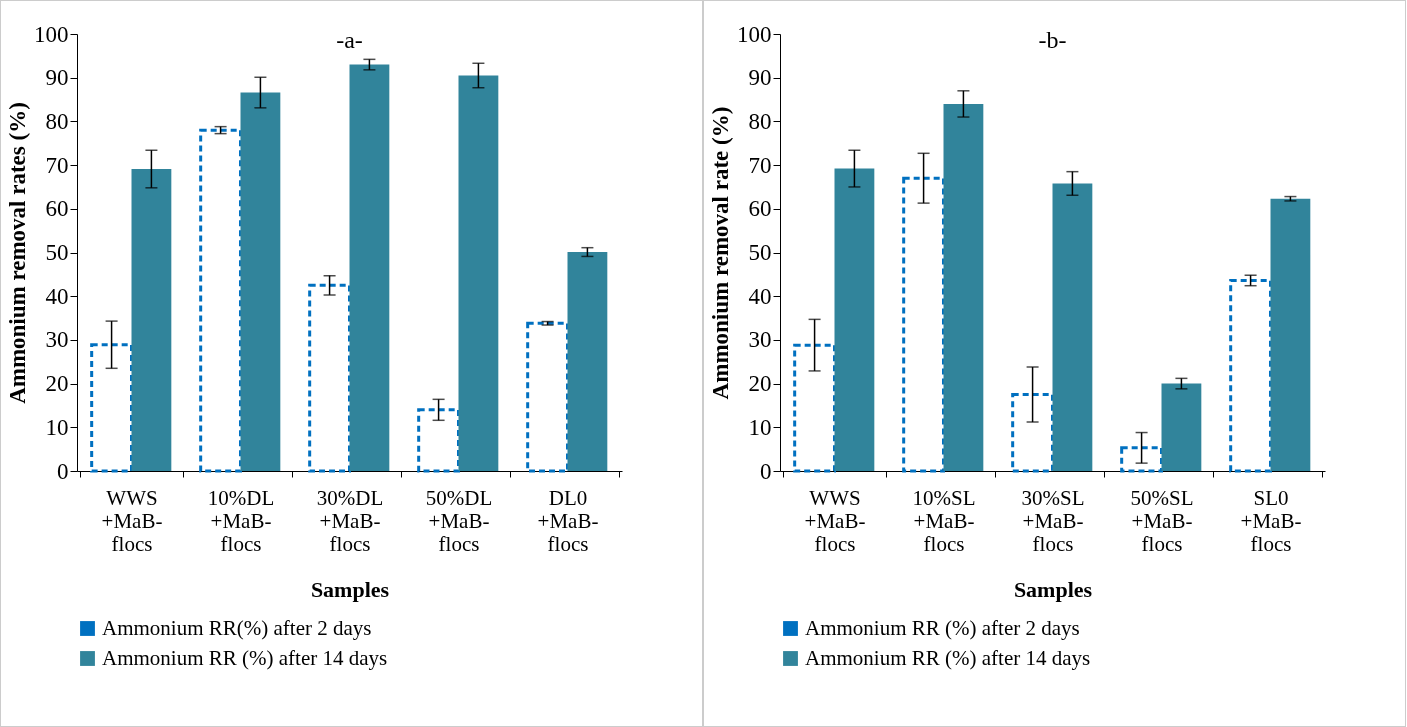 The image size is (1407, 727). What do you see at coordinates (1271, 520) in the screenshot?
I see `x-tick-label: SL0 +MaB-flocs` at bounding box center [1271, 520].